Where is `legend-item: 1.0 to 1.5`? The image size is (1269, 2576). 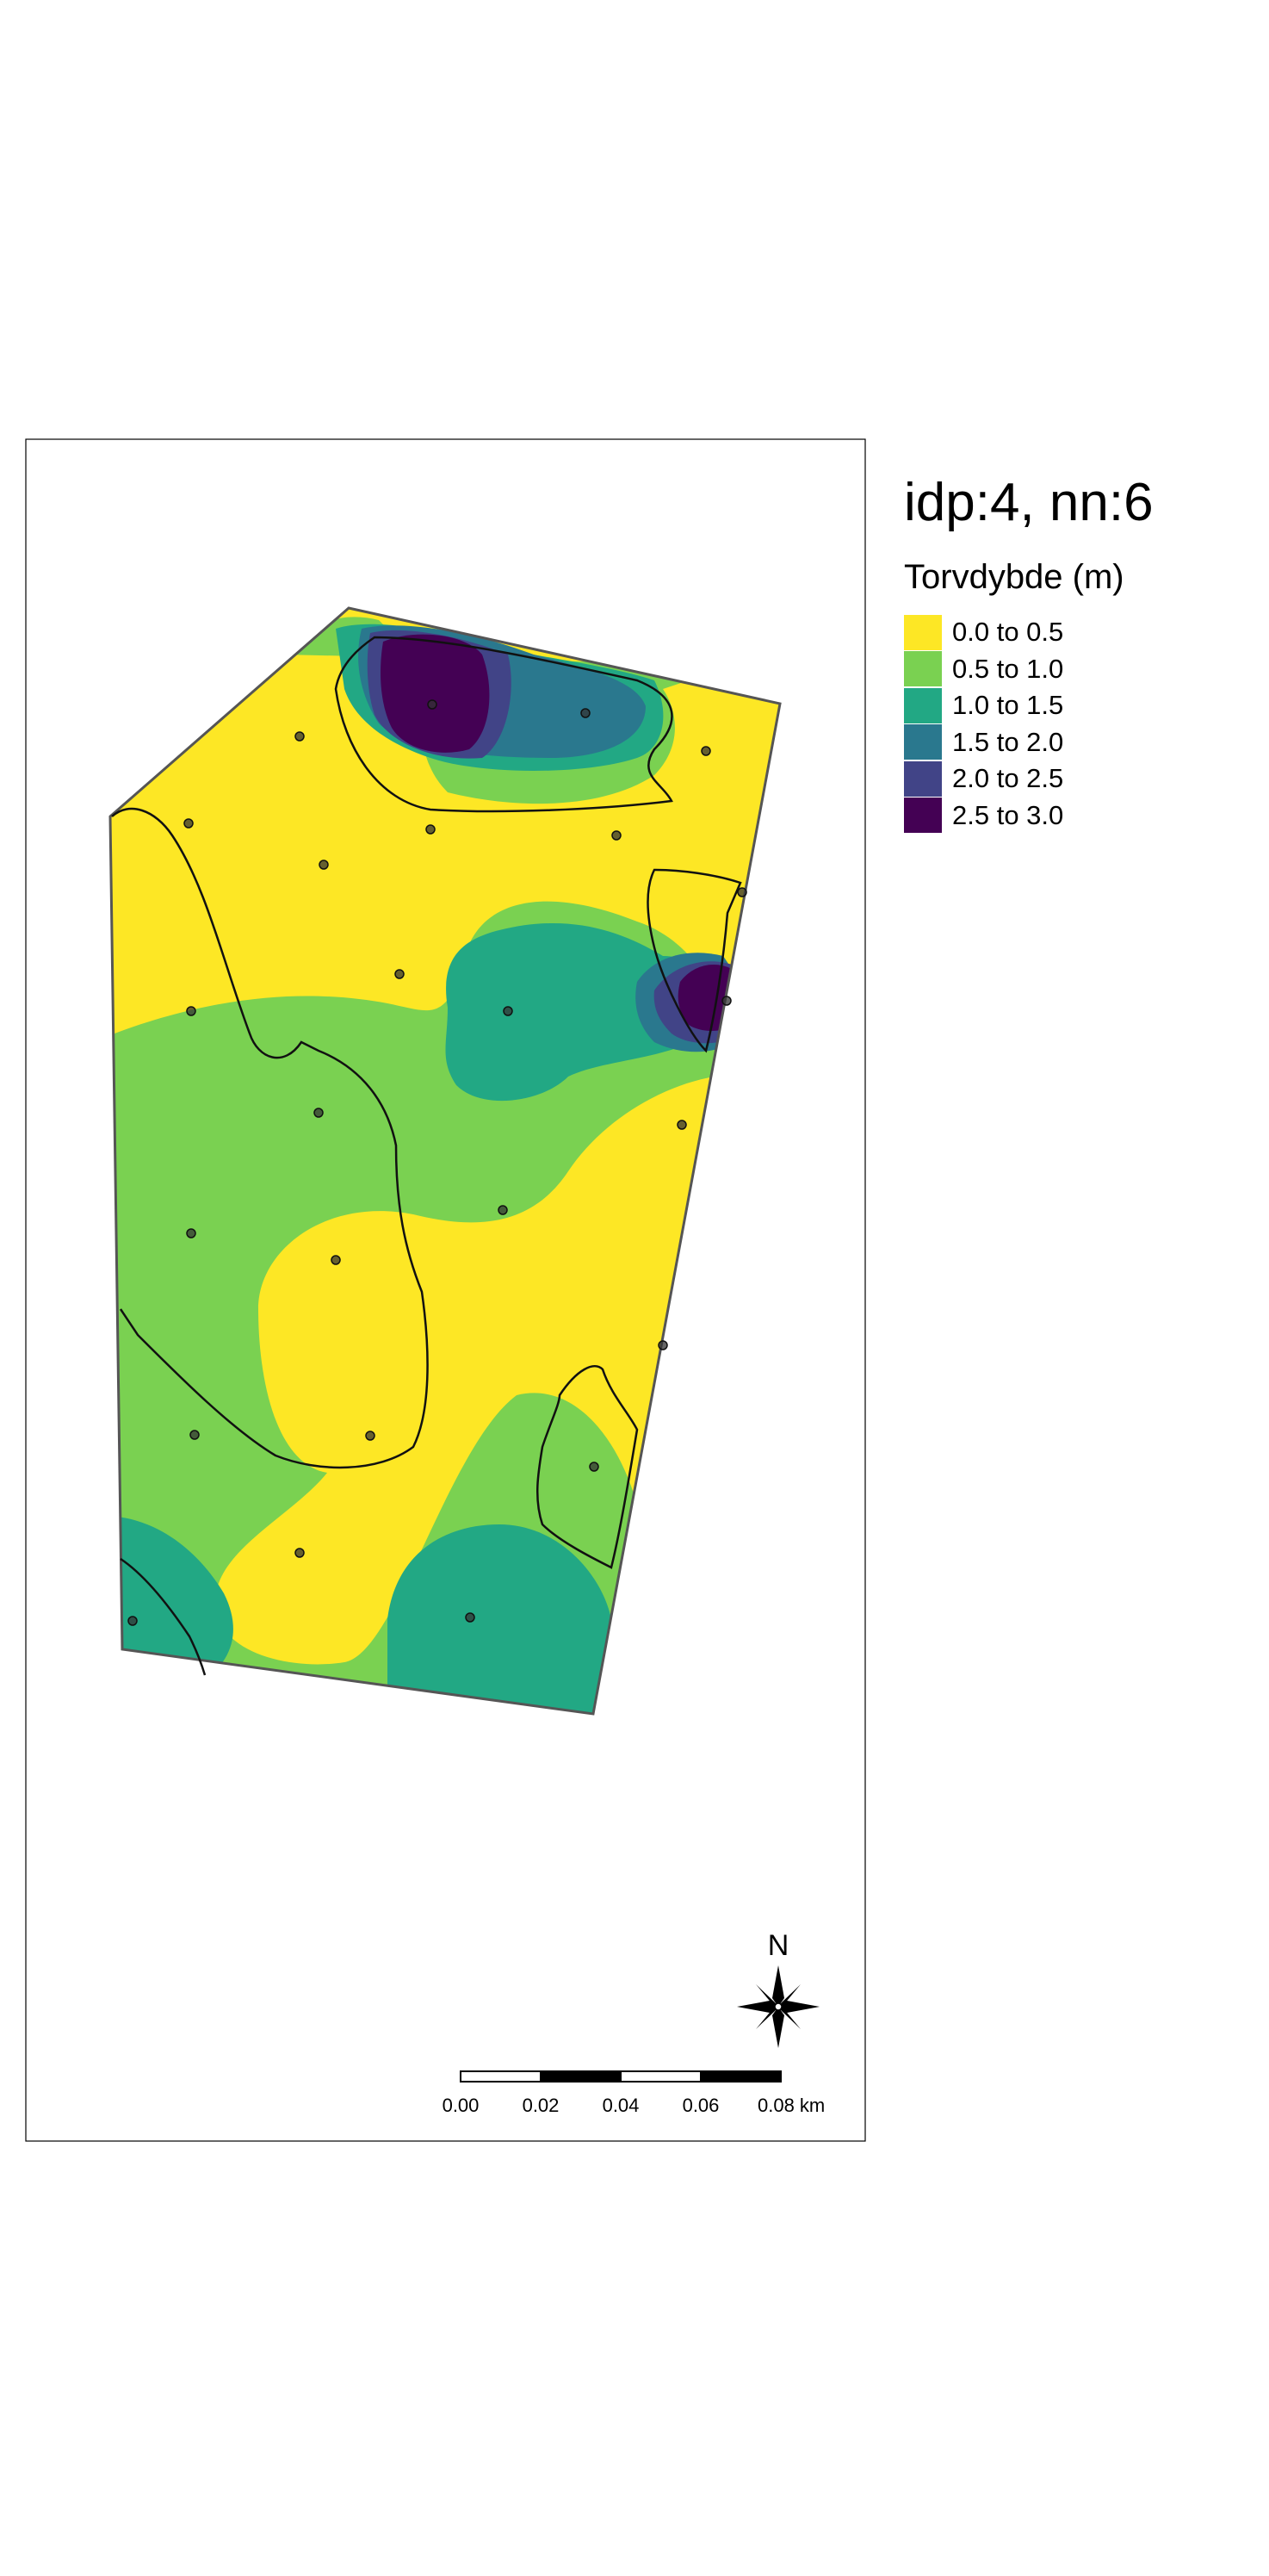
legend-item: 1.0 to 1.5 is located at coordinates (983, 705).